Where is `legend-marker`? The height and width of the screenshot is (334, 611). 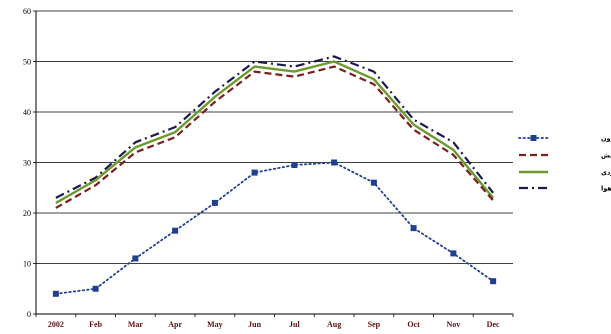
legend-marker is located at coordinates (533, 138).